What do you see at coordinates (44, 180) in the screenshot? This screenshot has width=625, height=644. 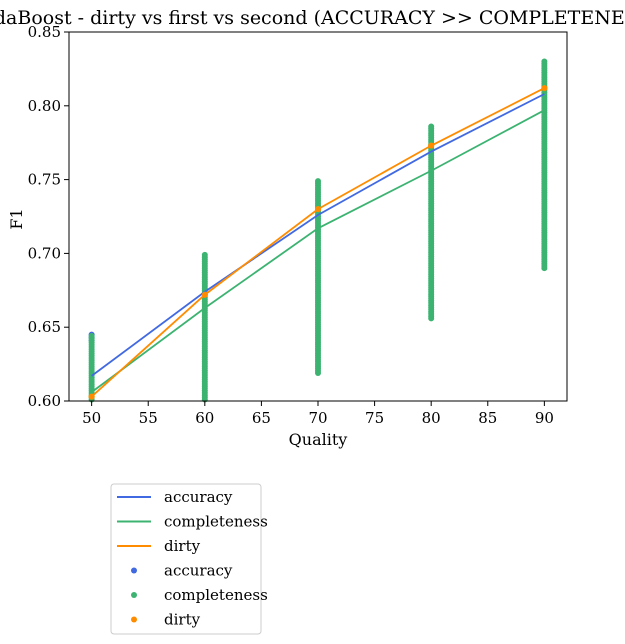 I see `y-tick-label: 0.75` at bounding box center [44, 180].